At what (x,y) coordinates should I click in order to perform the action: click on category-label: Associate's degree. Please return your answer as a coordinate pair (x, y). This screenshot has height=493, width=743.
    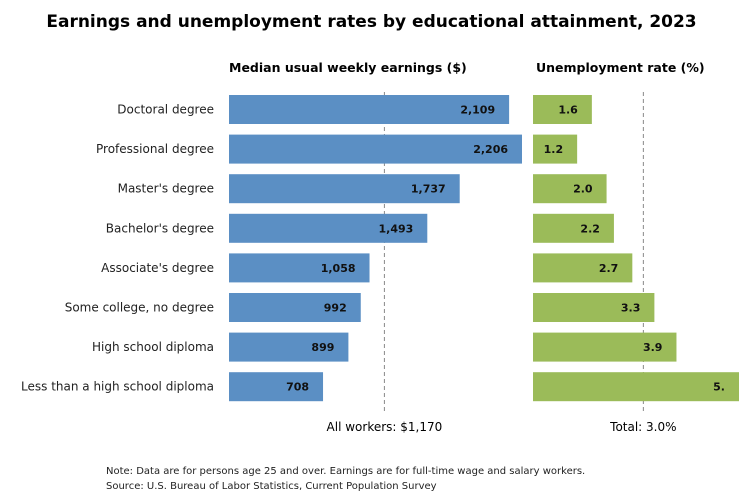
    Looking at the image, I should click on (157, 268).